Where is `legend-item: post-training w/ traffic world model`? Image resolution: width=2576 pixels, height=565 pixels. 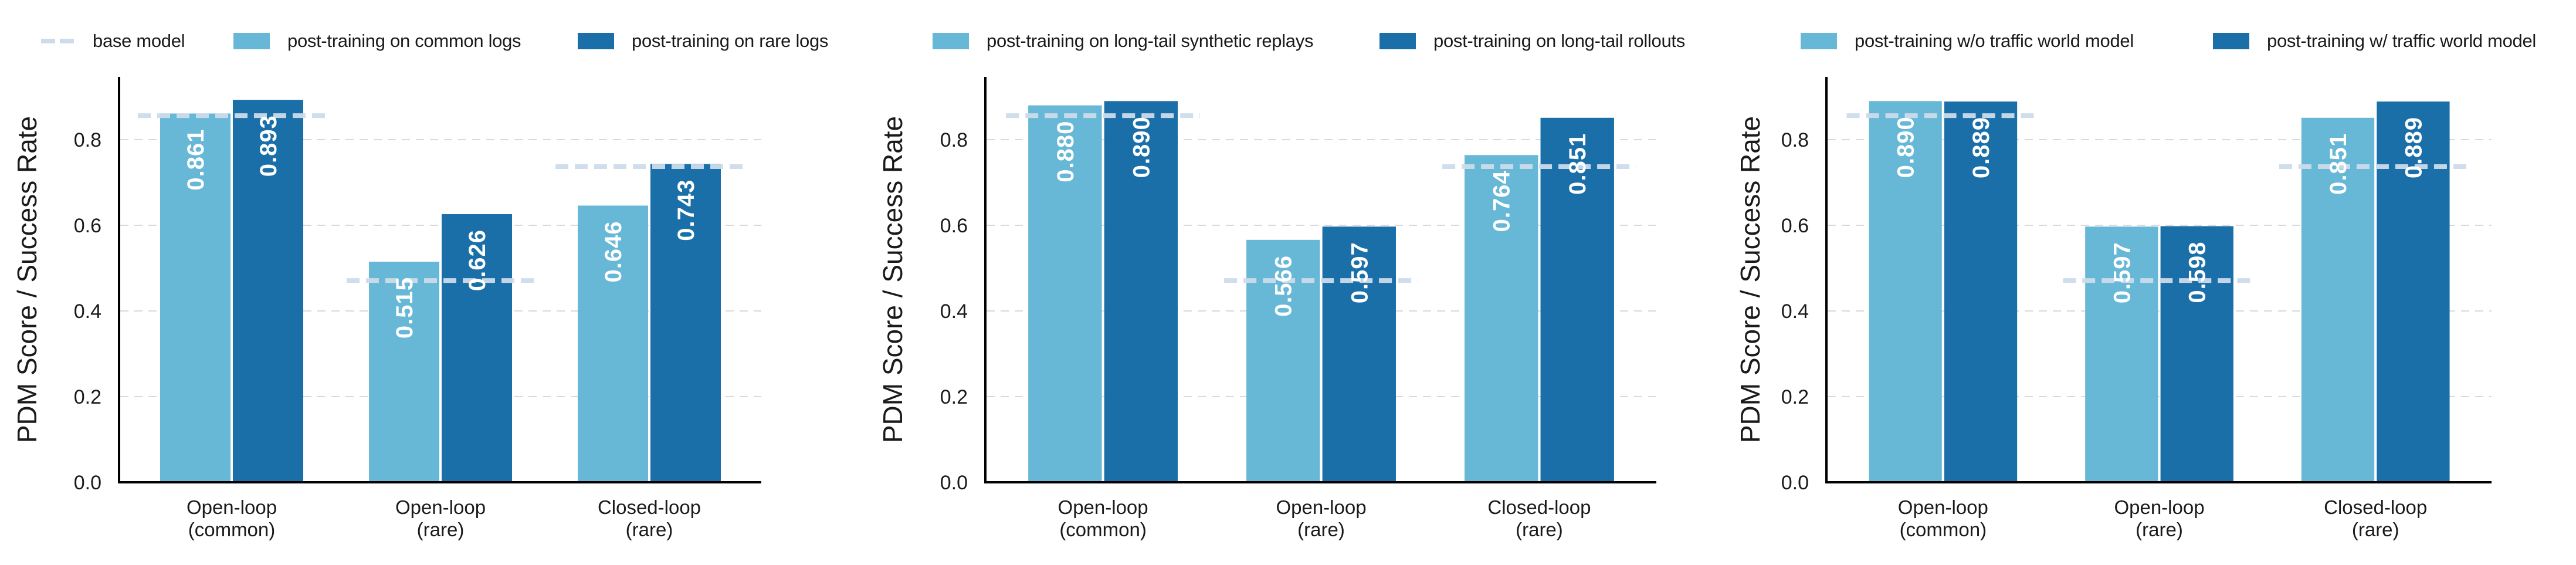
legend-item: post-training w/ traffic world model is located at coordinates (2374, 41).